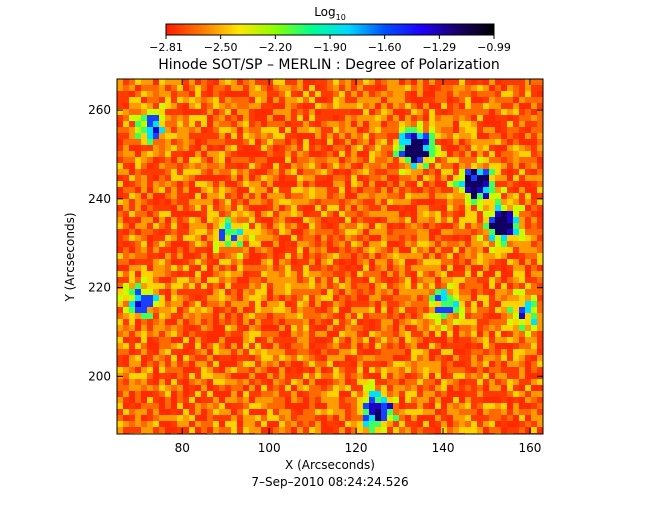  Describe the element at coordinates (330, 13) in the screenshot. I see `colorbar-title: Log10` at that location.